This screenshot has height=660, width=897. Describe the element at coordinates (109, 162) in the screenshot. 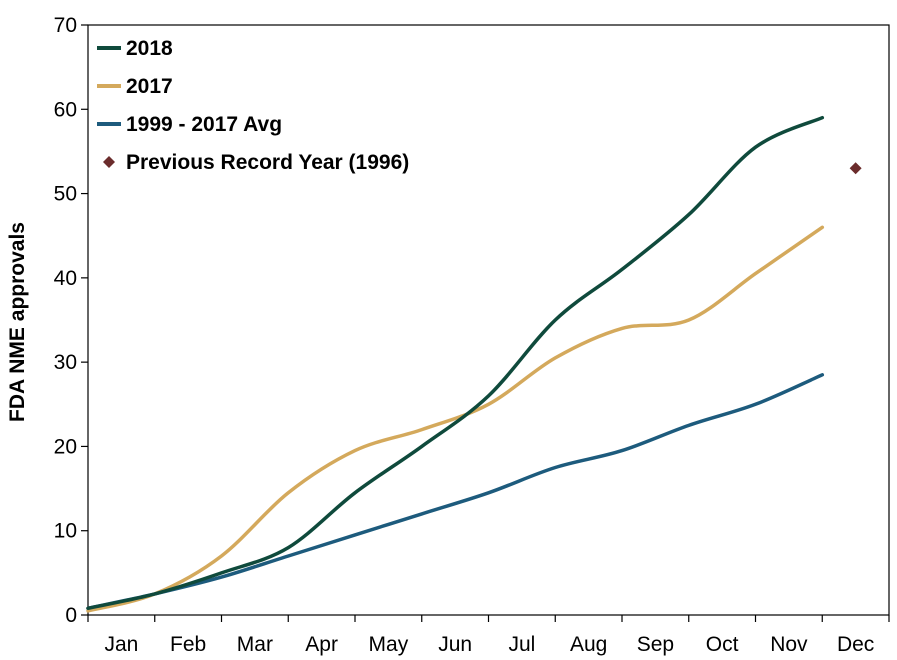

I see `legend-swatch` at that location.